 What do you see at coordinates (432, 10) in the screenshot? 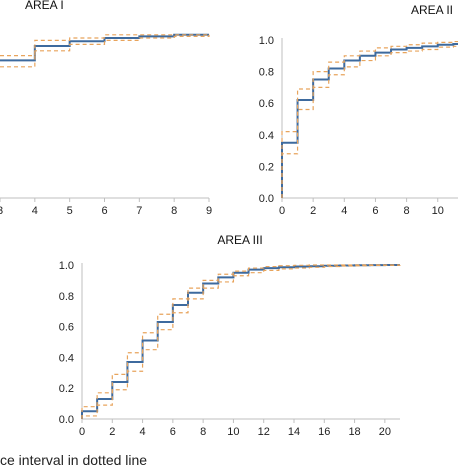
I see `chart-title: AREA II` at bounding box center [432, 10].